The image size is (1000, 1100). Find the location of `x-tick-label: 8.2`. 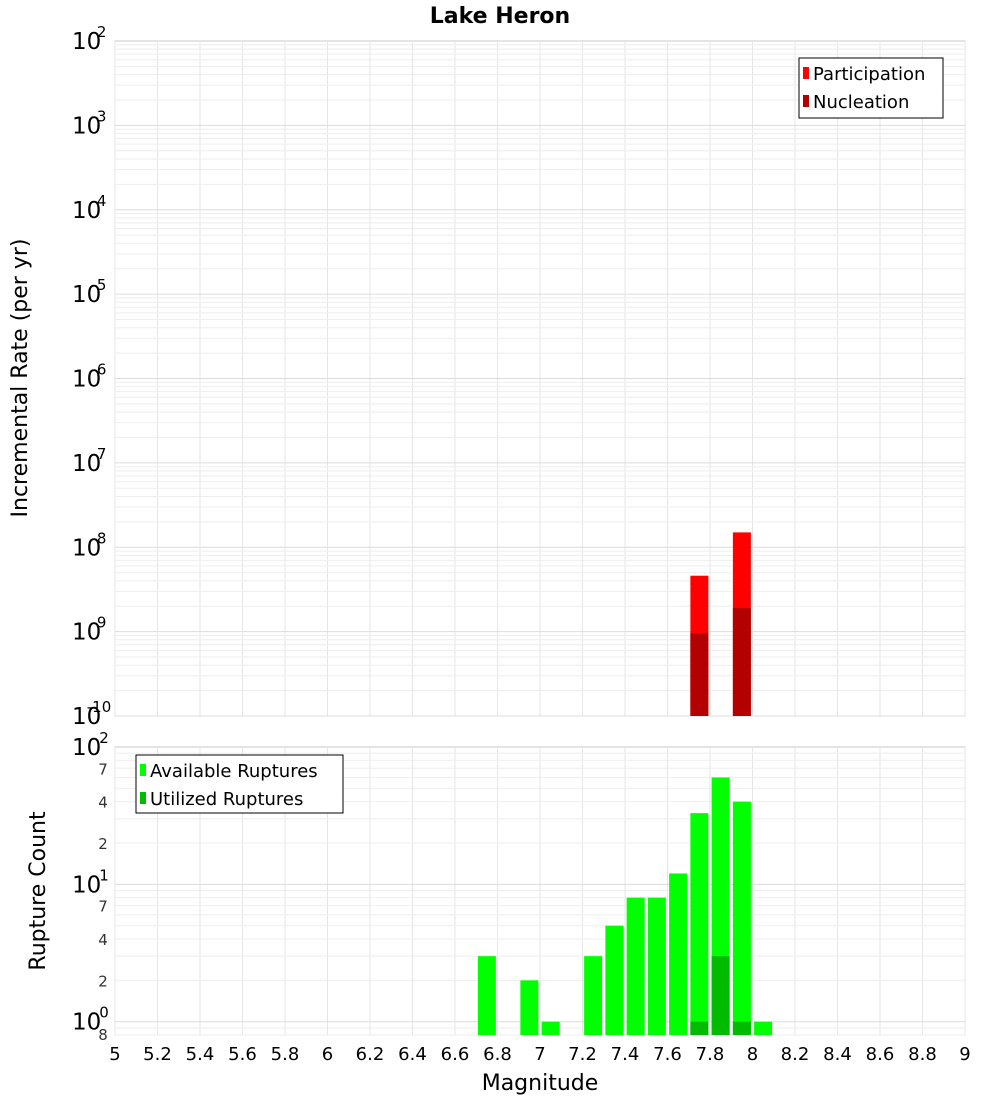

x-tick-label: 8.2 is located at coordinates (795, 1054).